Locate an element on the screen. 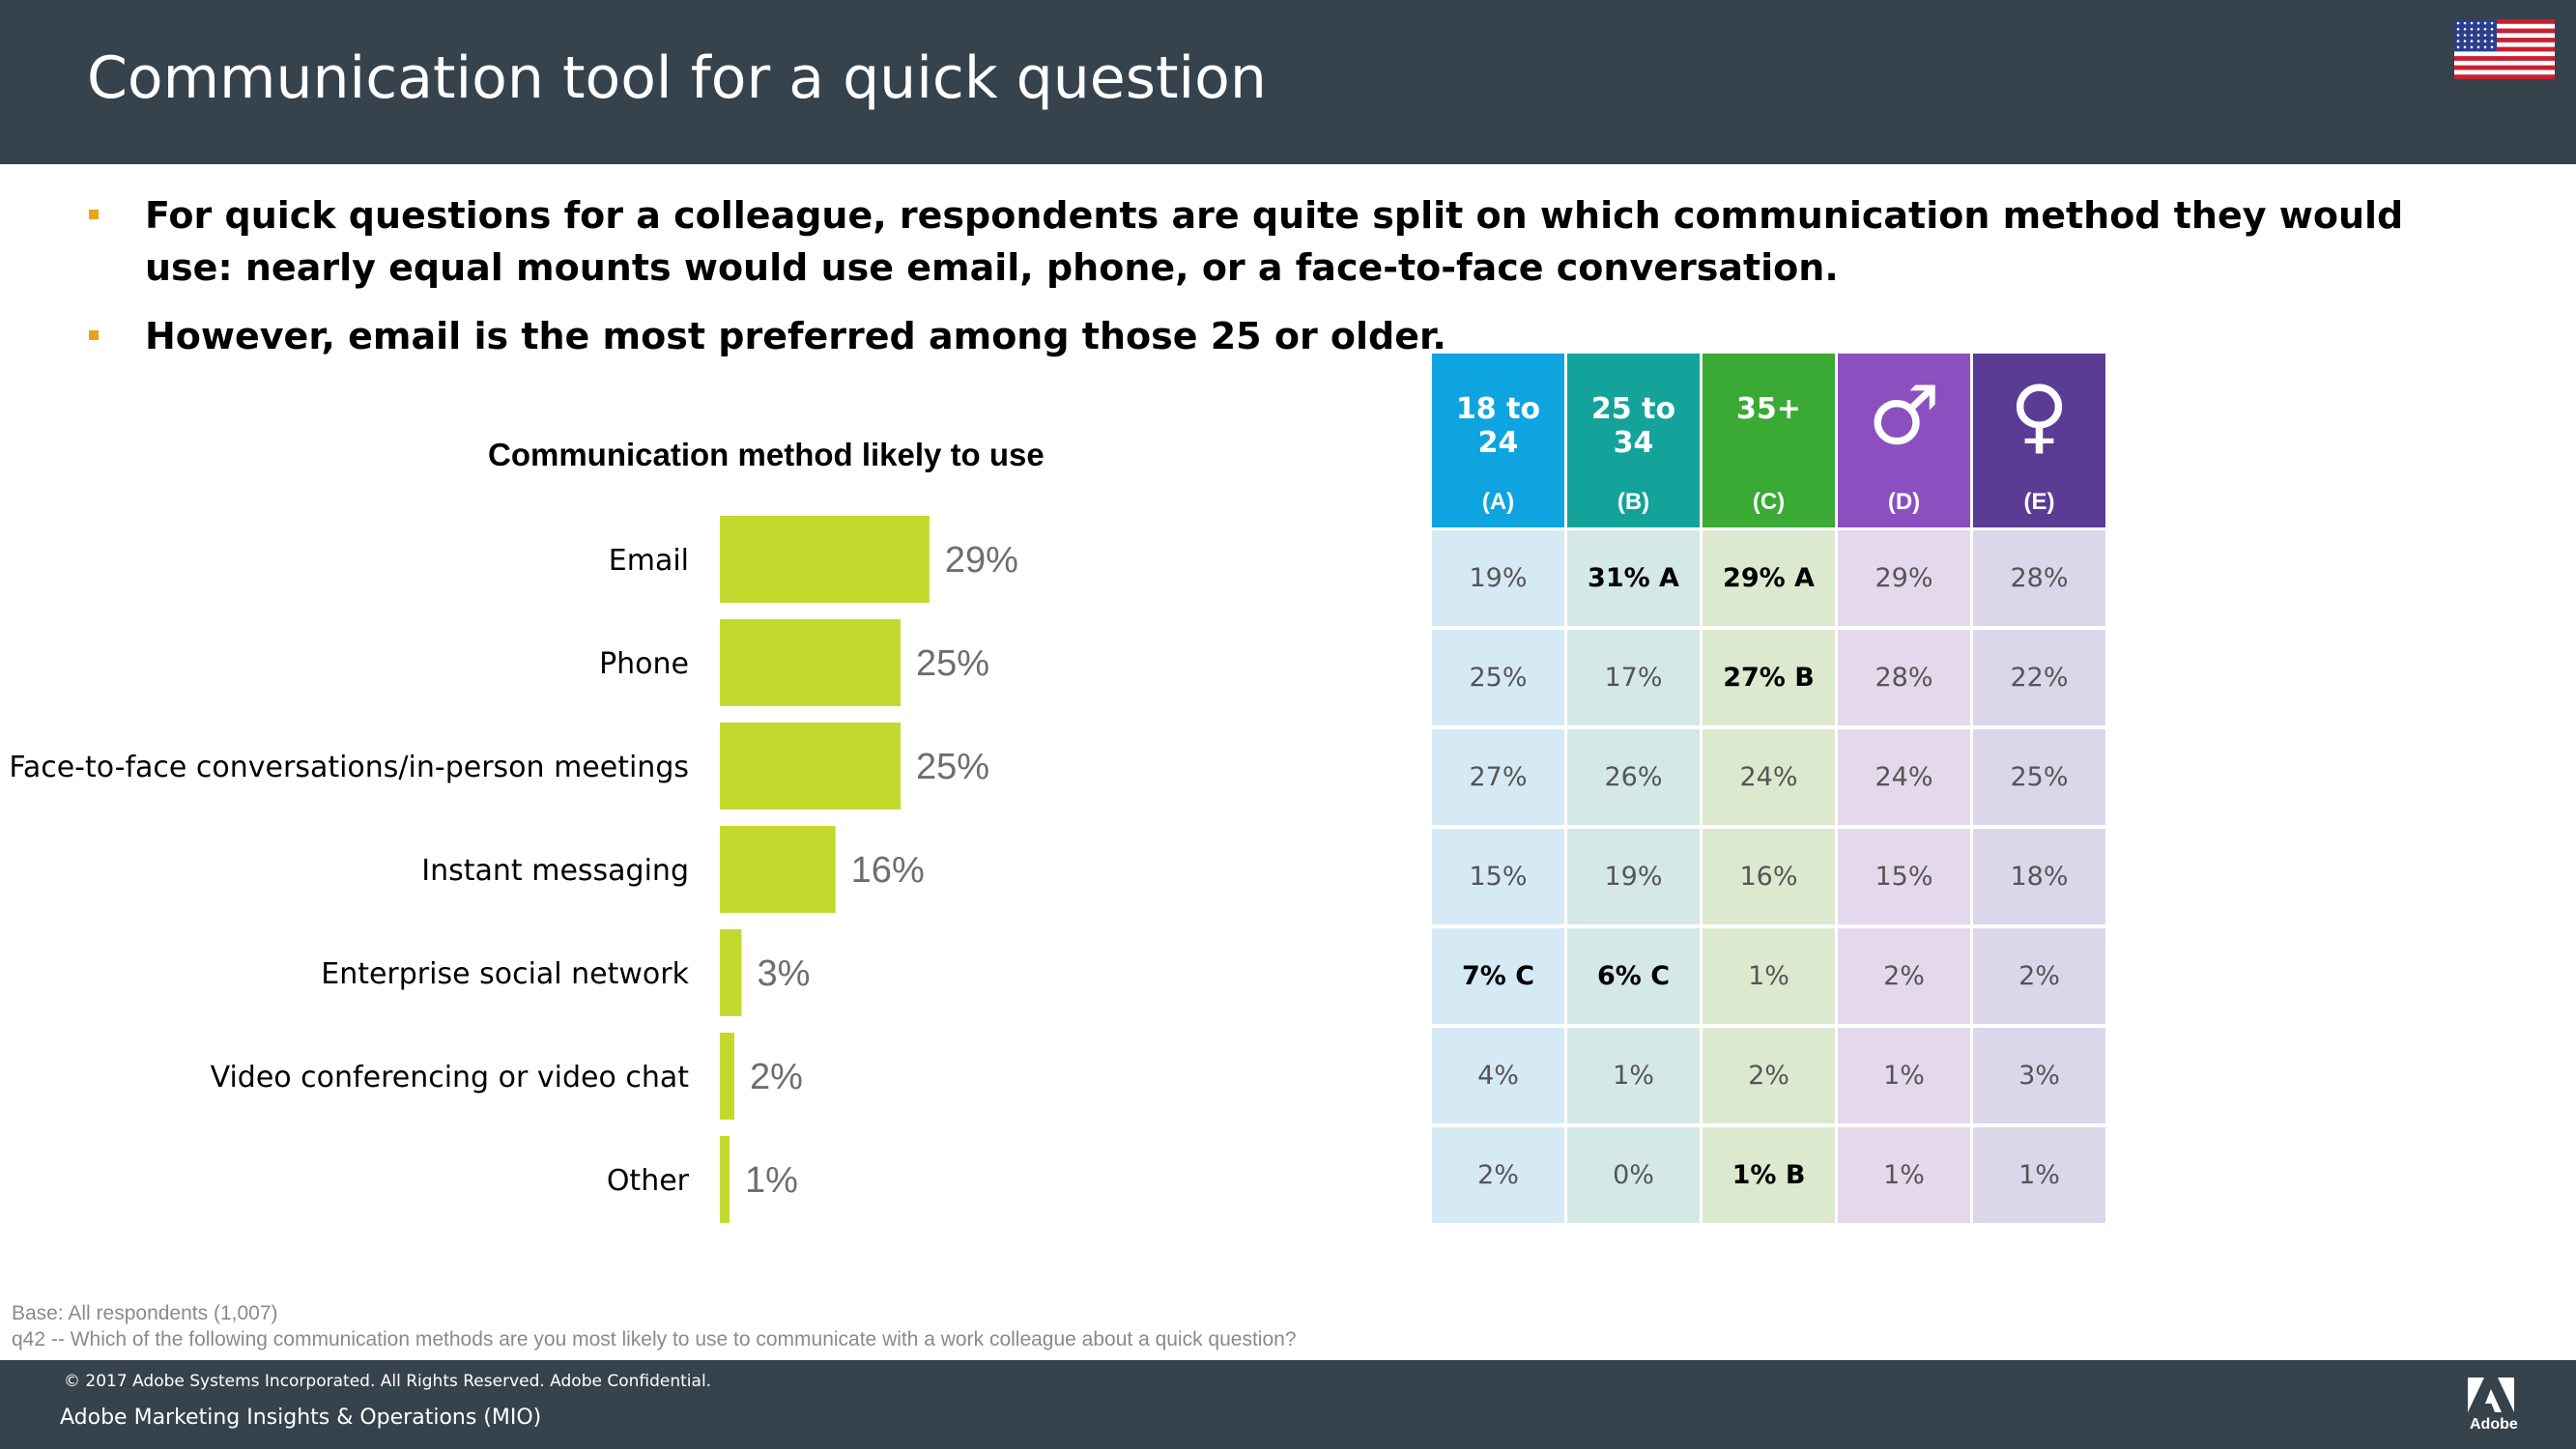 The width and height of the screenshot is (2576, 1449). bar-category-label: Other is located at coordinates (649, 1181).